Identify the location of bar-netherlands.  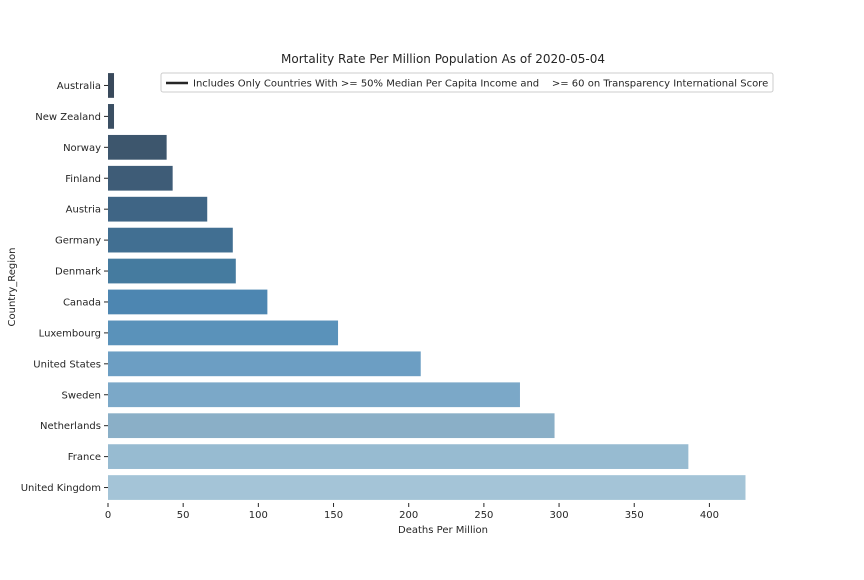
(331, 426).